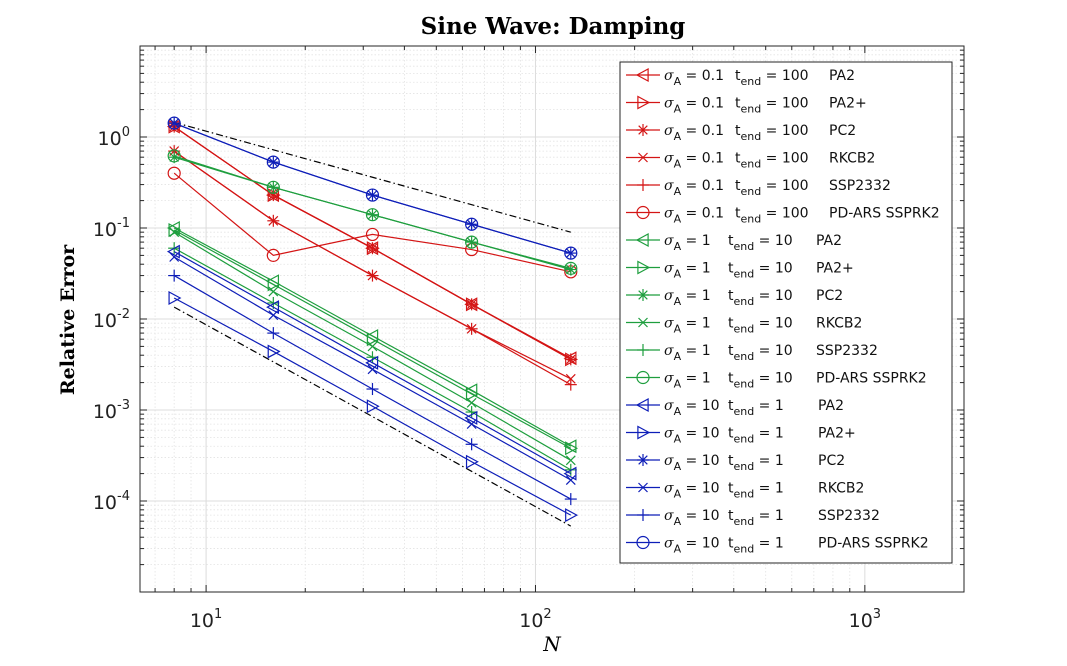  What do you see at coordinates (745, 491) in the screenshot?
I see `legend-entry: σA = 10 tend = 1 RKCB2` at bounding box center [745, 491].